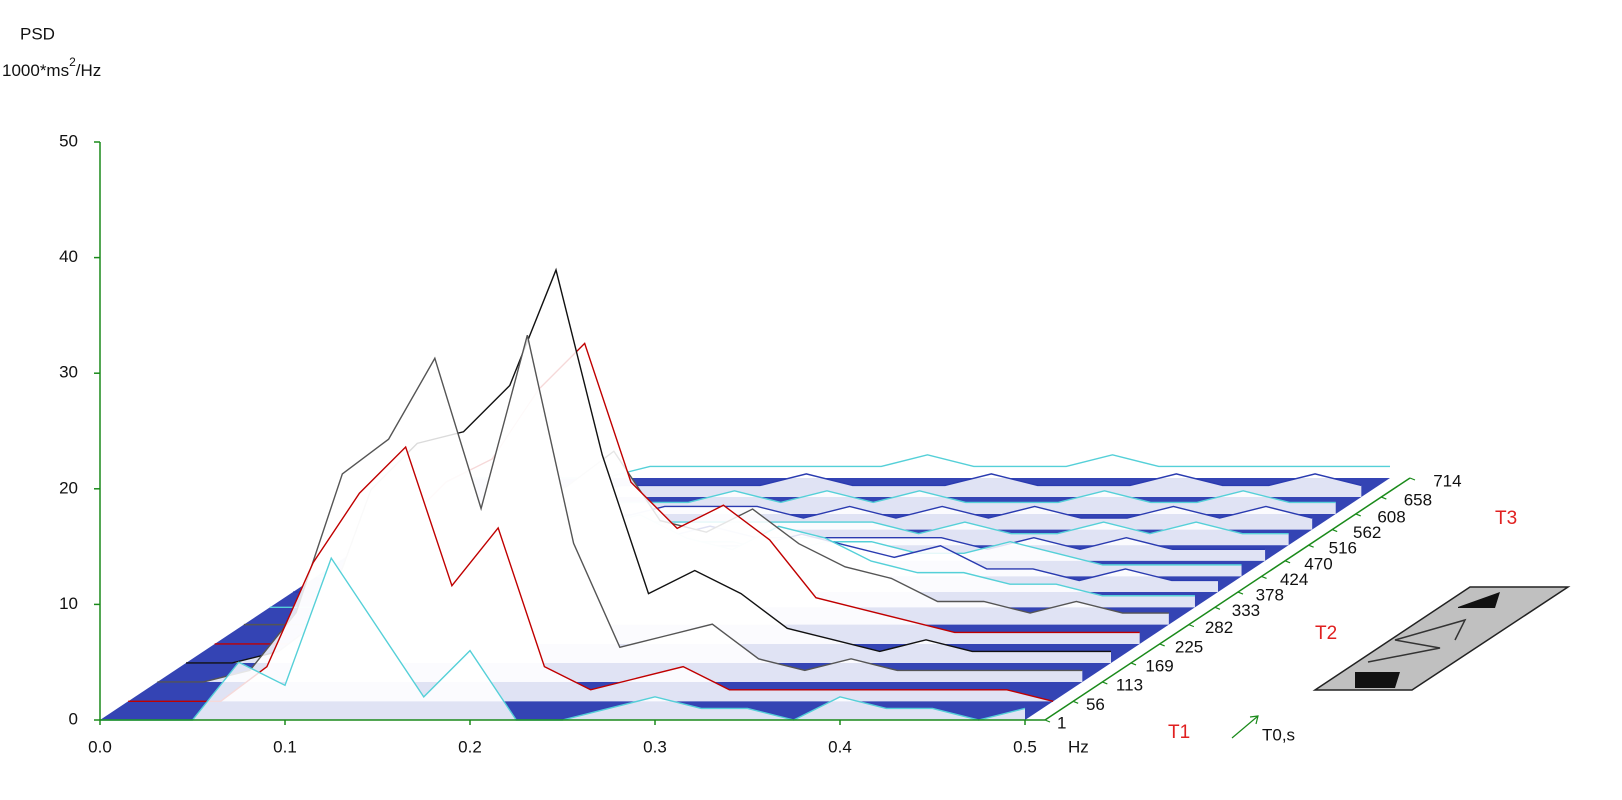 The image size is (1622, 800). I want to click on icon-plate, so click(1441, 638).